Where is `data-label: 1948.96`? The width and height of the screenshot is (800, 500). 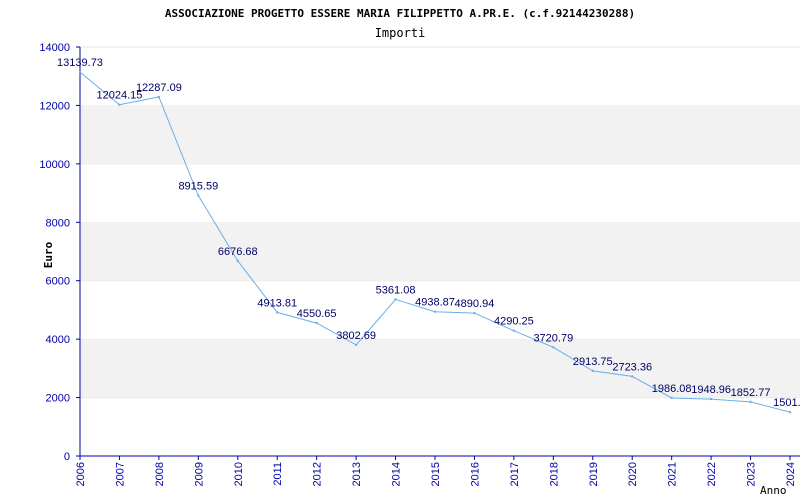 data-label: 1948.96 is located at coordinates (711, 390).